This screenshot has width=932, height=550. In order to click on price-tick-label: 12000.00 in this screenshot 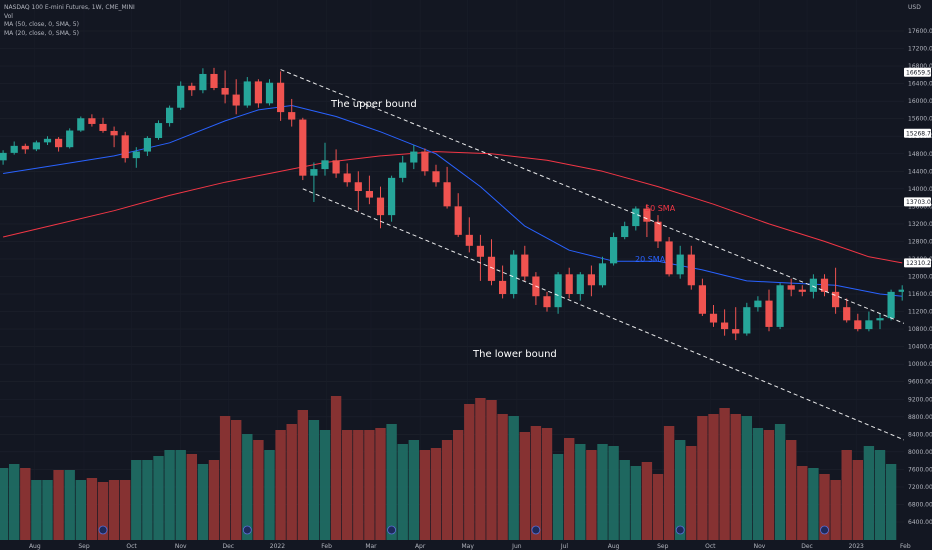, I will do `click(920, 277)`.